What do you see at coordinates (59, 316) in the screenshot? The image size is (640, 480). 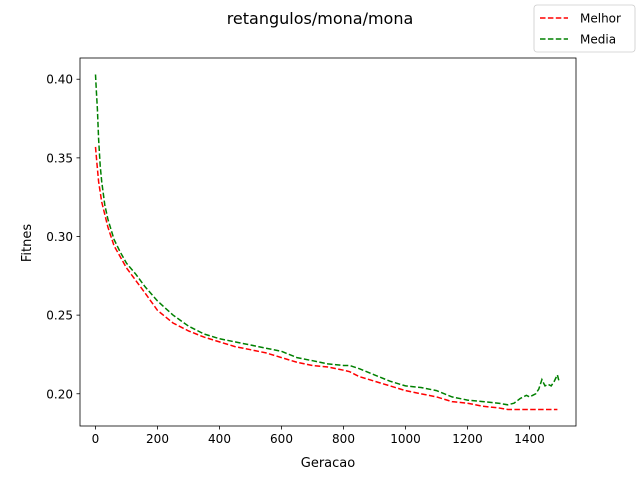 I see `y-tick-label: 0.25` at bounding box center [59, 316].